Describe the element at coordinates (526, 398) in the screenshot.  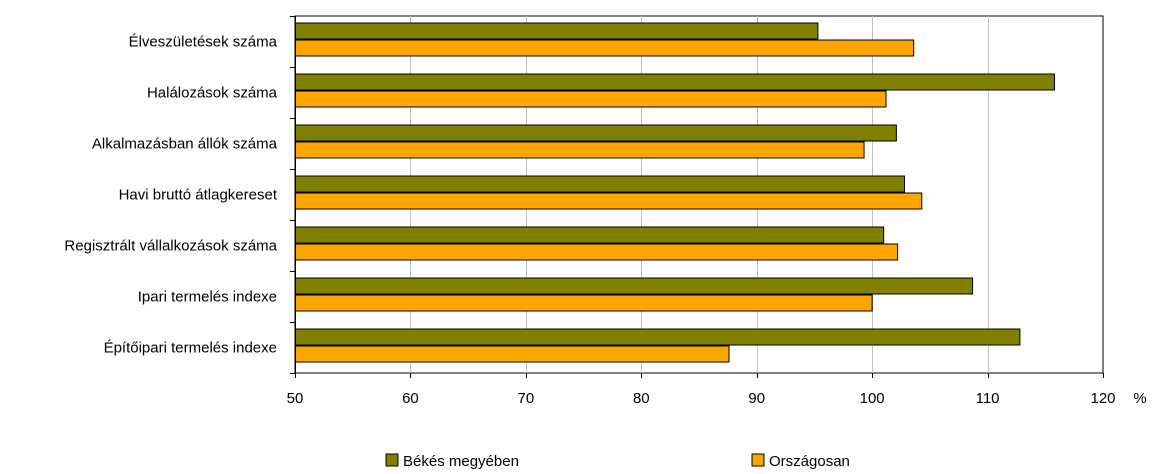
I see `x-tick-label: 70` at that location.